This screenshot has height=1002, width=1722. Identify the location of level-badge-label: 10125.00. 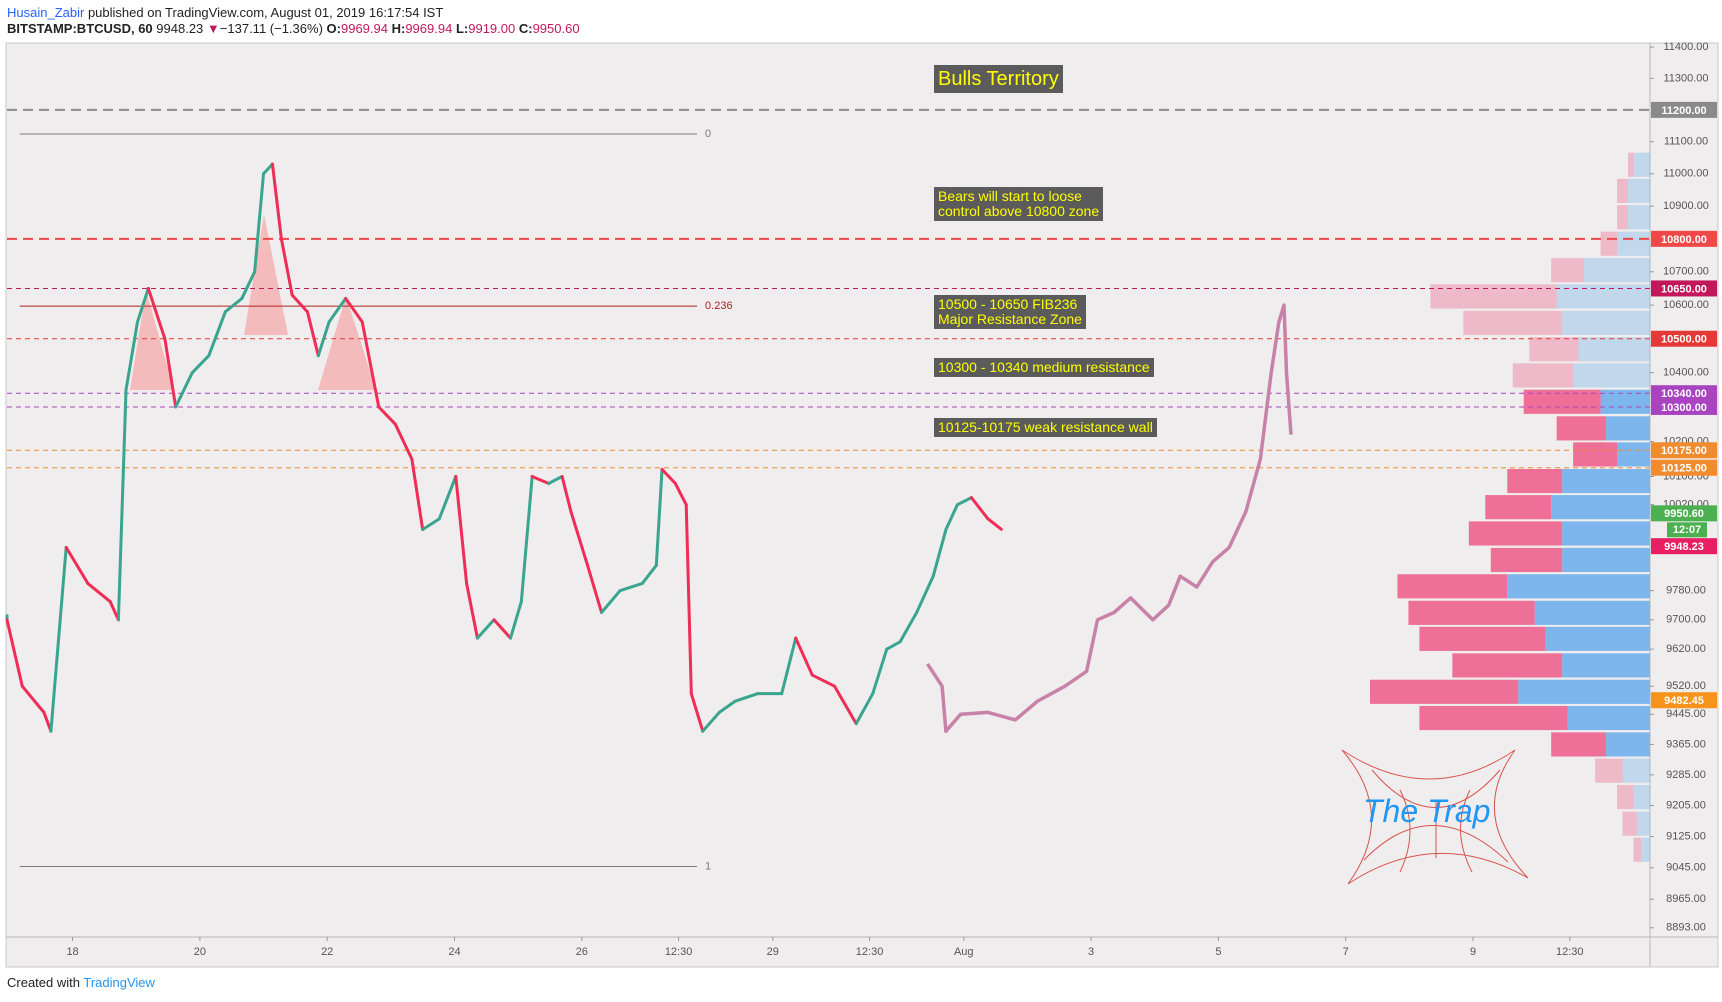
(1684, 469).